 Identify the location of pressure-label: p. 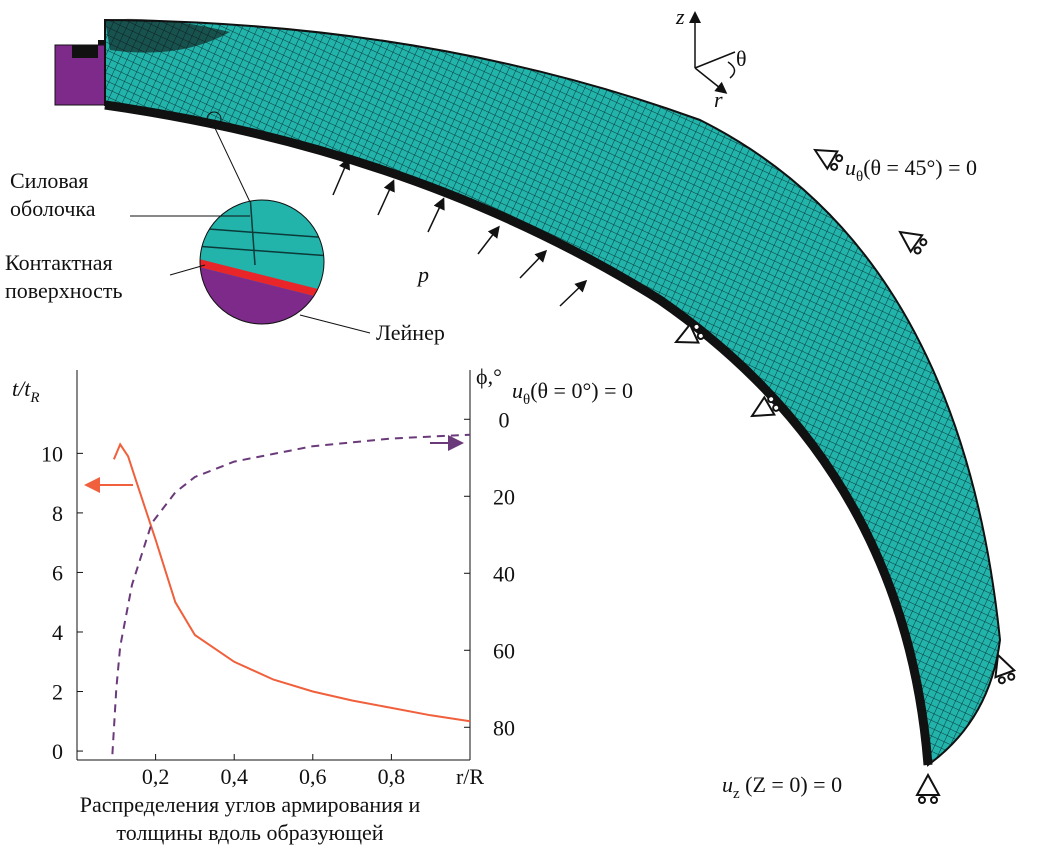
(422, 274).